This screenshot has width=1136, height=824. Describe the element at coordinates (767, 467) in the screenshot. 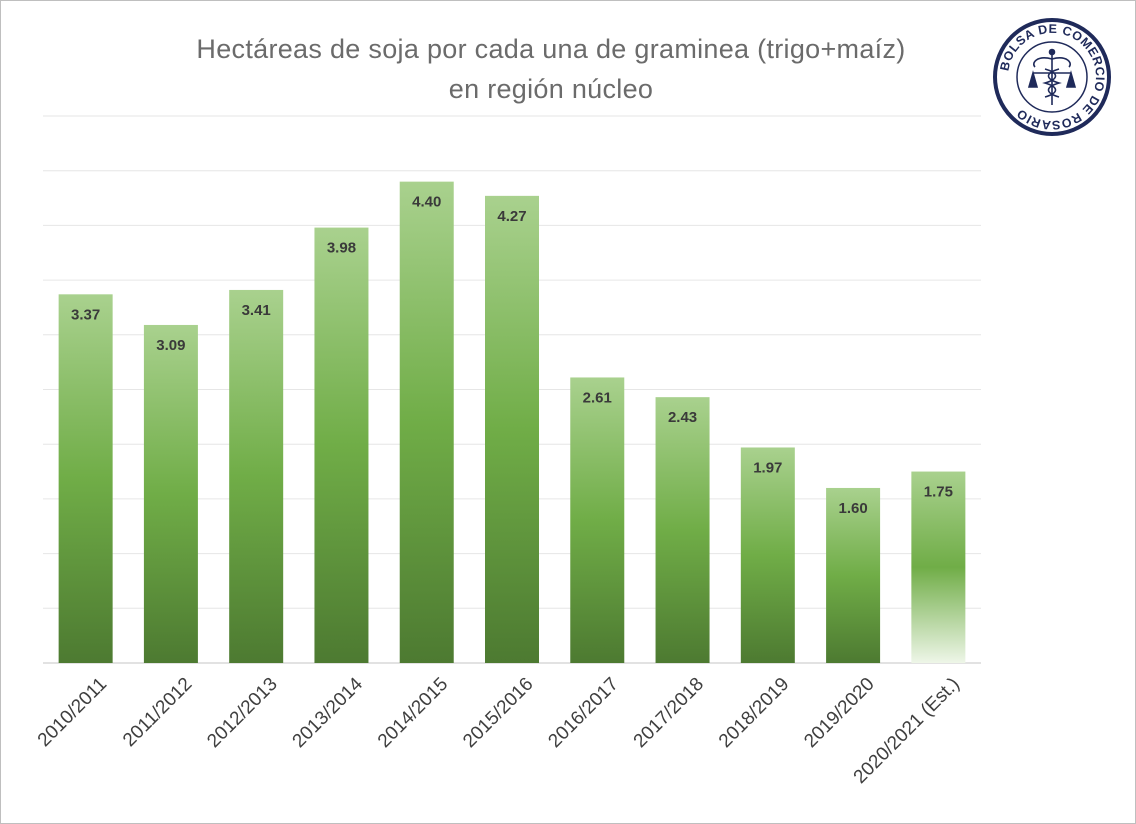

I see `data-label: 1.97` at that location.